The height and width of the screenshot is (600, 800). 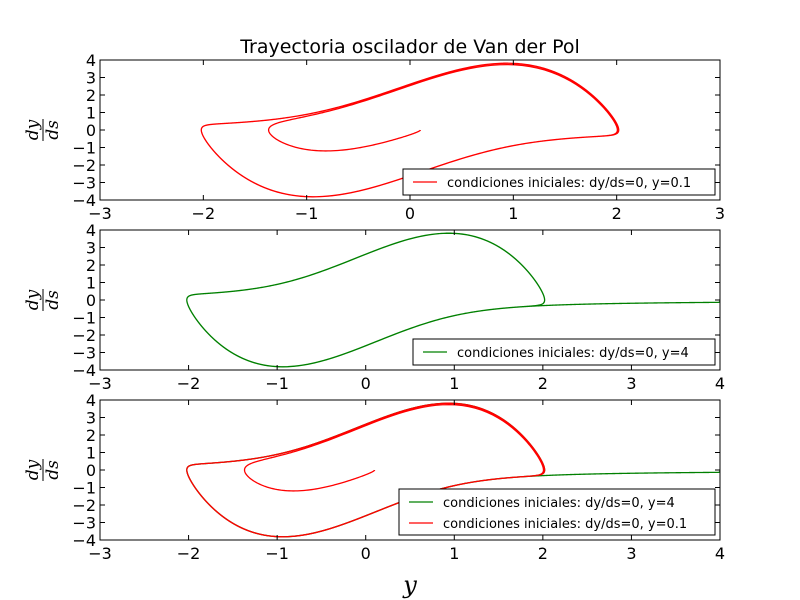 What do you see at coordinates (409, 47) in the screenshot?
I see `chart-title: Trayectoria oscilador de Van der Pol` at bounding box center [409, 47].